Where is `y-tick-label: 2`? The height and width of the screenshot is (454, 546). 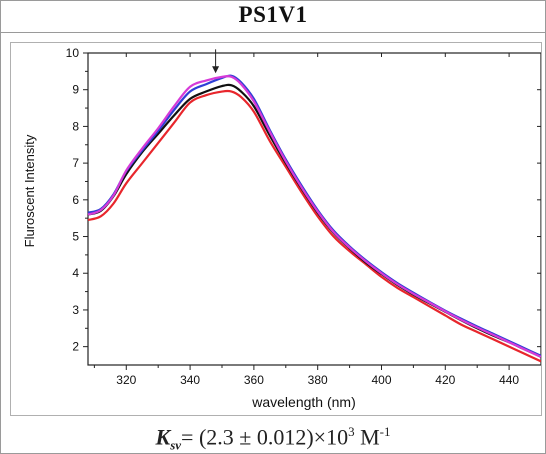 y-tick-label: 2 is located at coordinates (75, 347).